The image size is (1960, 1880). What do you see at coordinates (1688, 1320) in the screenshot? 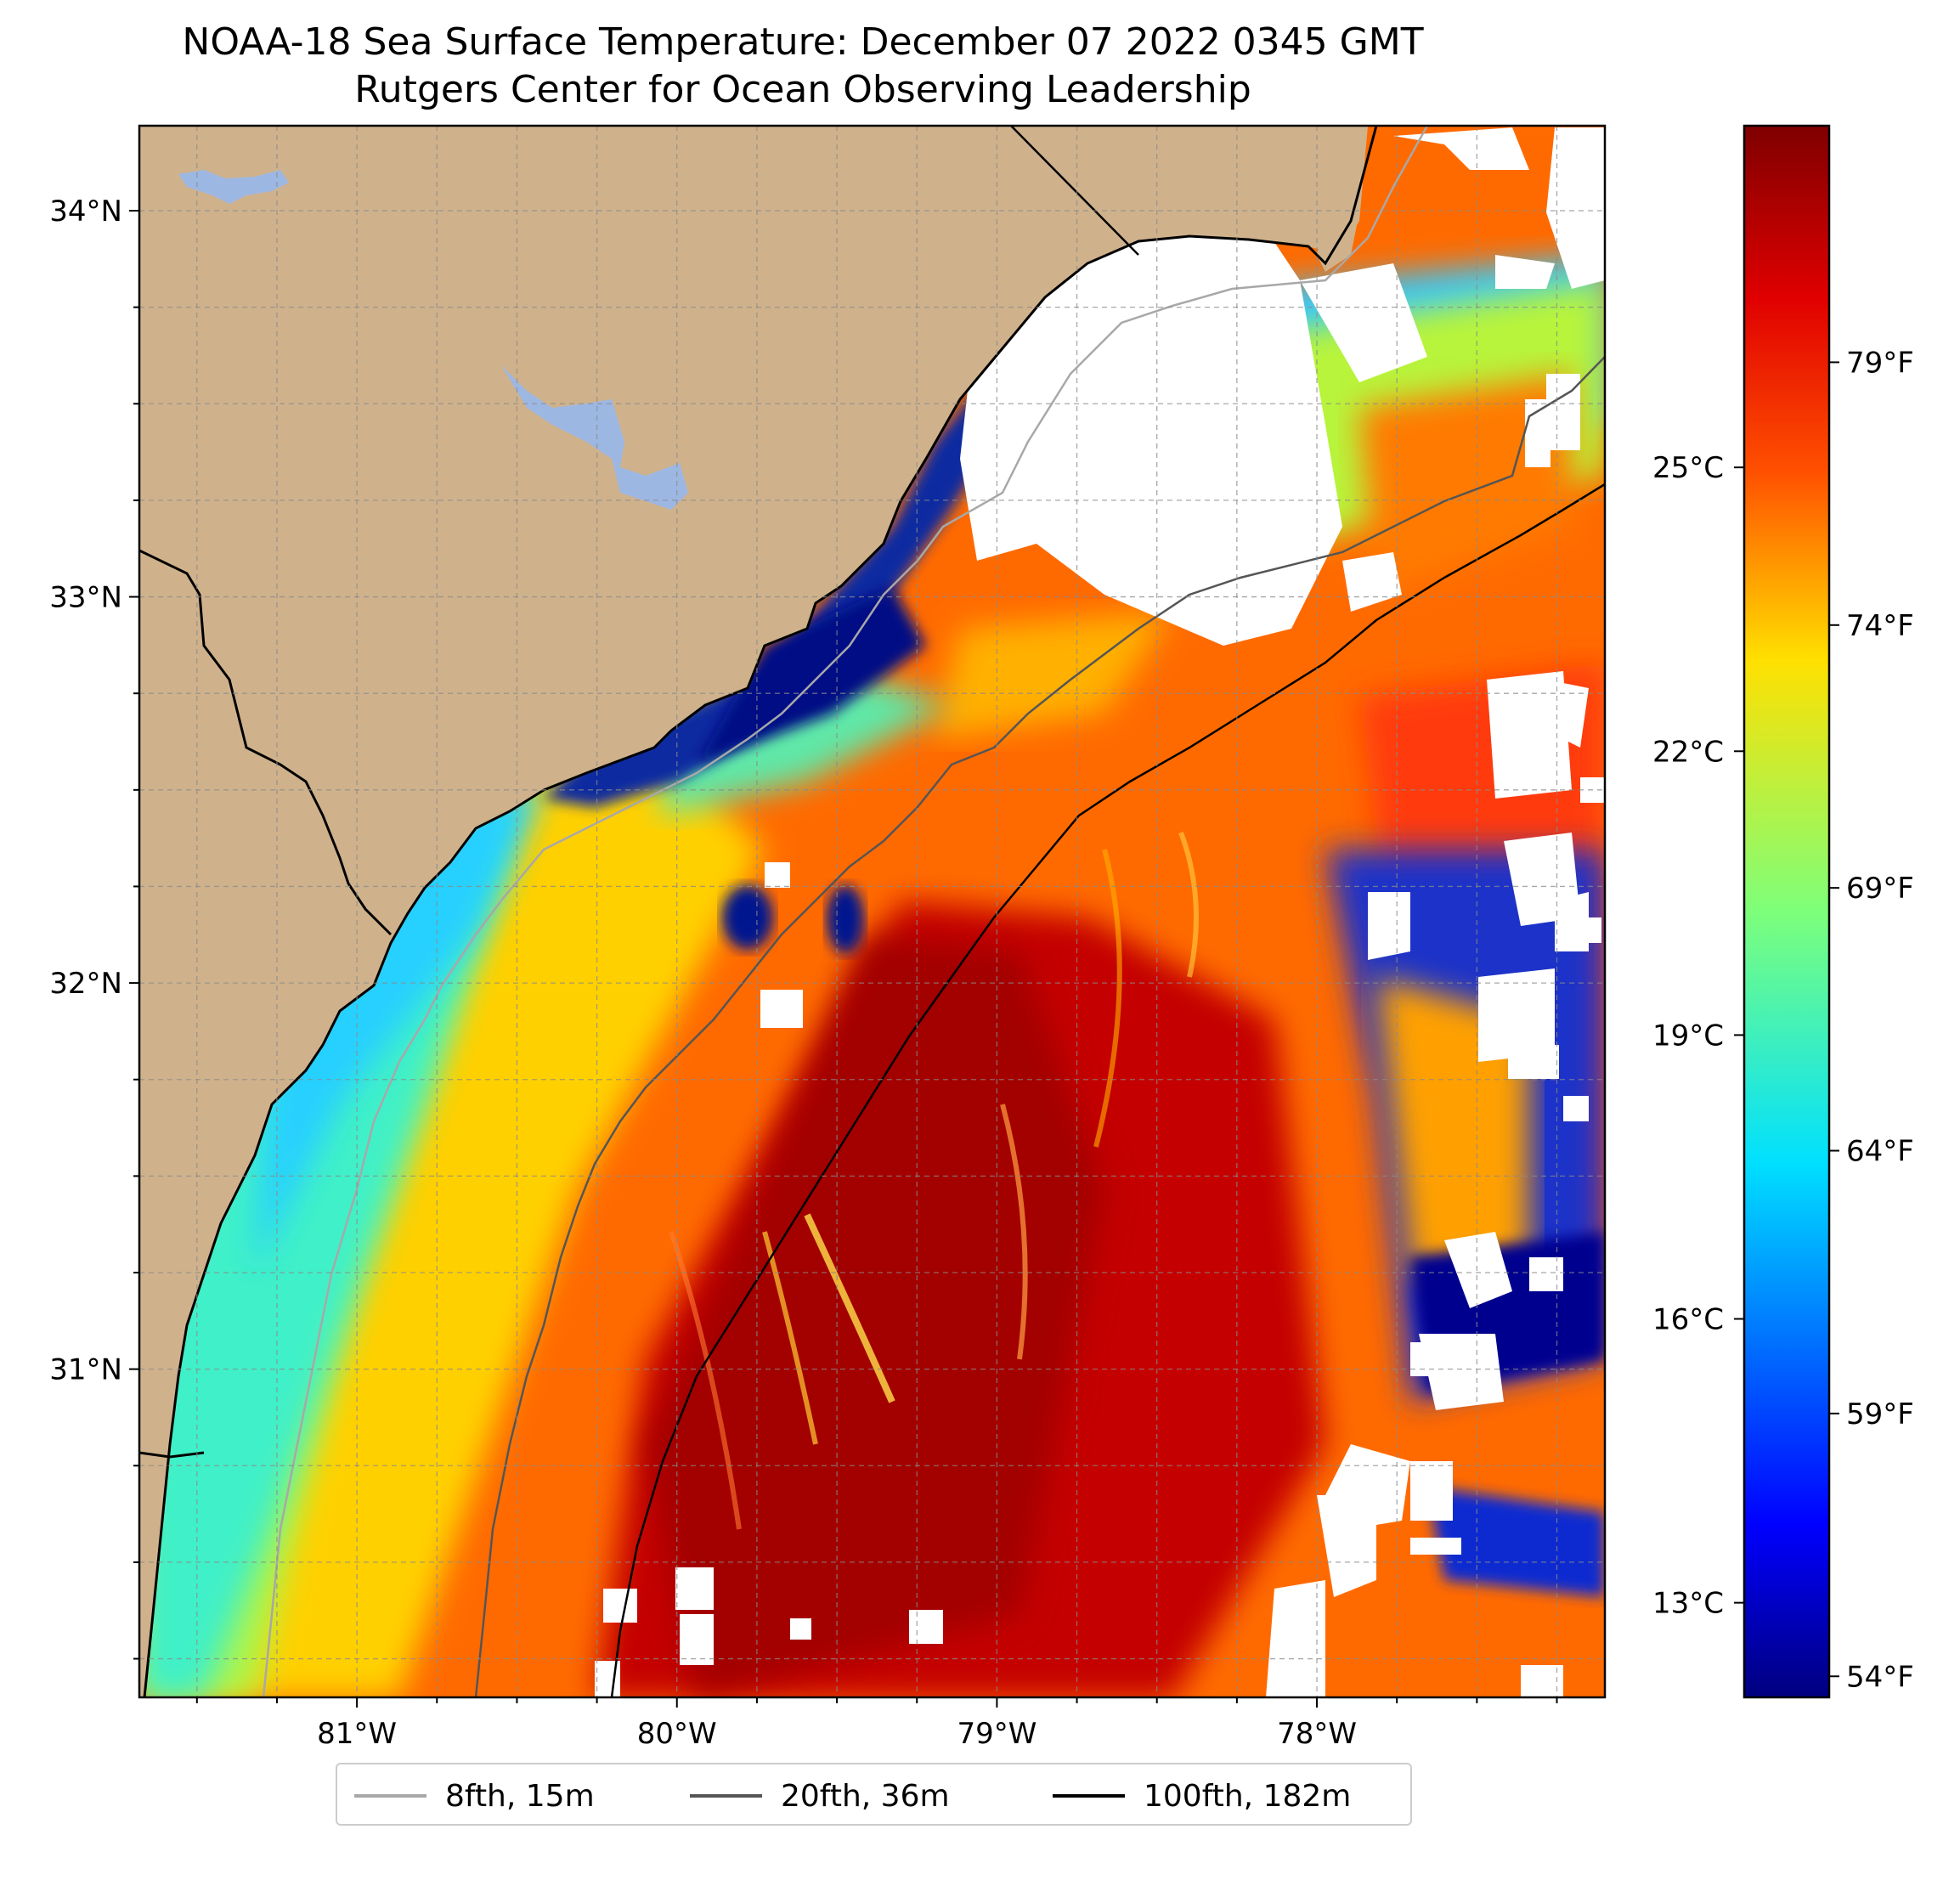
I see `colorbar-celsius-label: 16°C` at bounding box center [1688, 1320].